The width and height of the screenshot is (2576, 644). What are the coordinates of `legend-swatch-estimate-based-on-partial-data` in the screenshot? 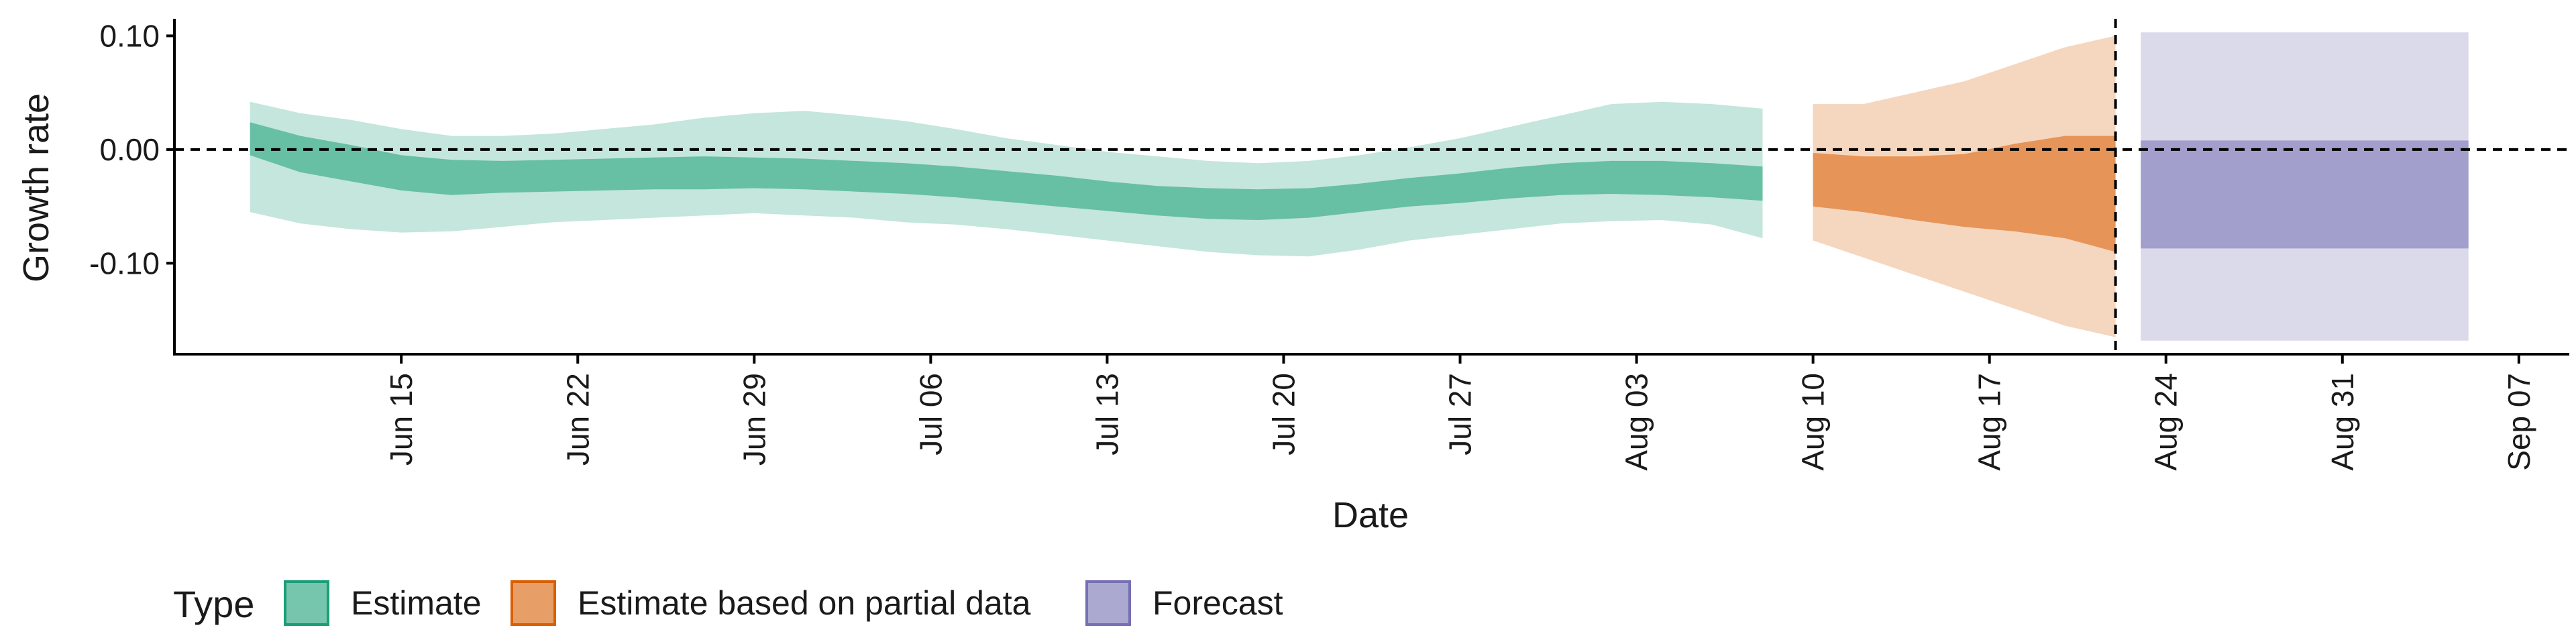 It's located at (533, 603).